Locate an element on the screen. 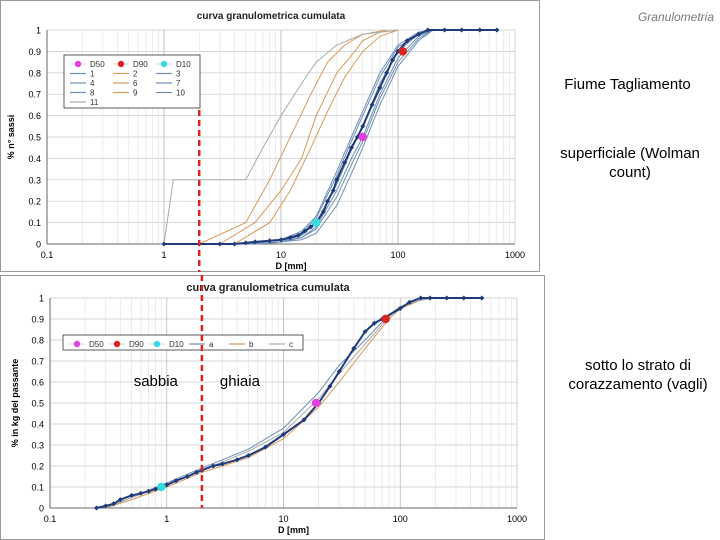  bottom-marker-d10 is located at coordinates (161, 487).